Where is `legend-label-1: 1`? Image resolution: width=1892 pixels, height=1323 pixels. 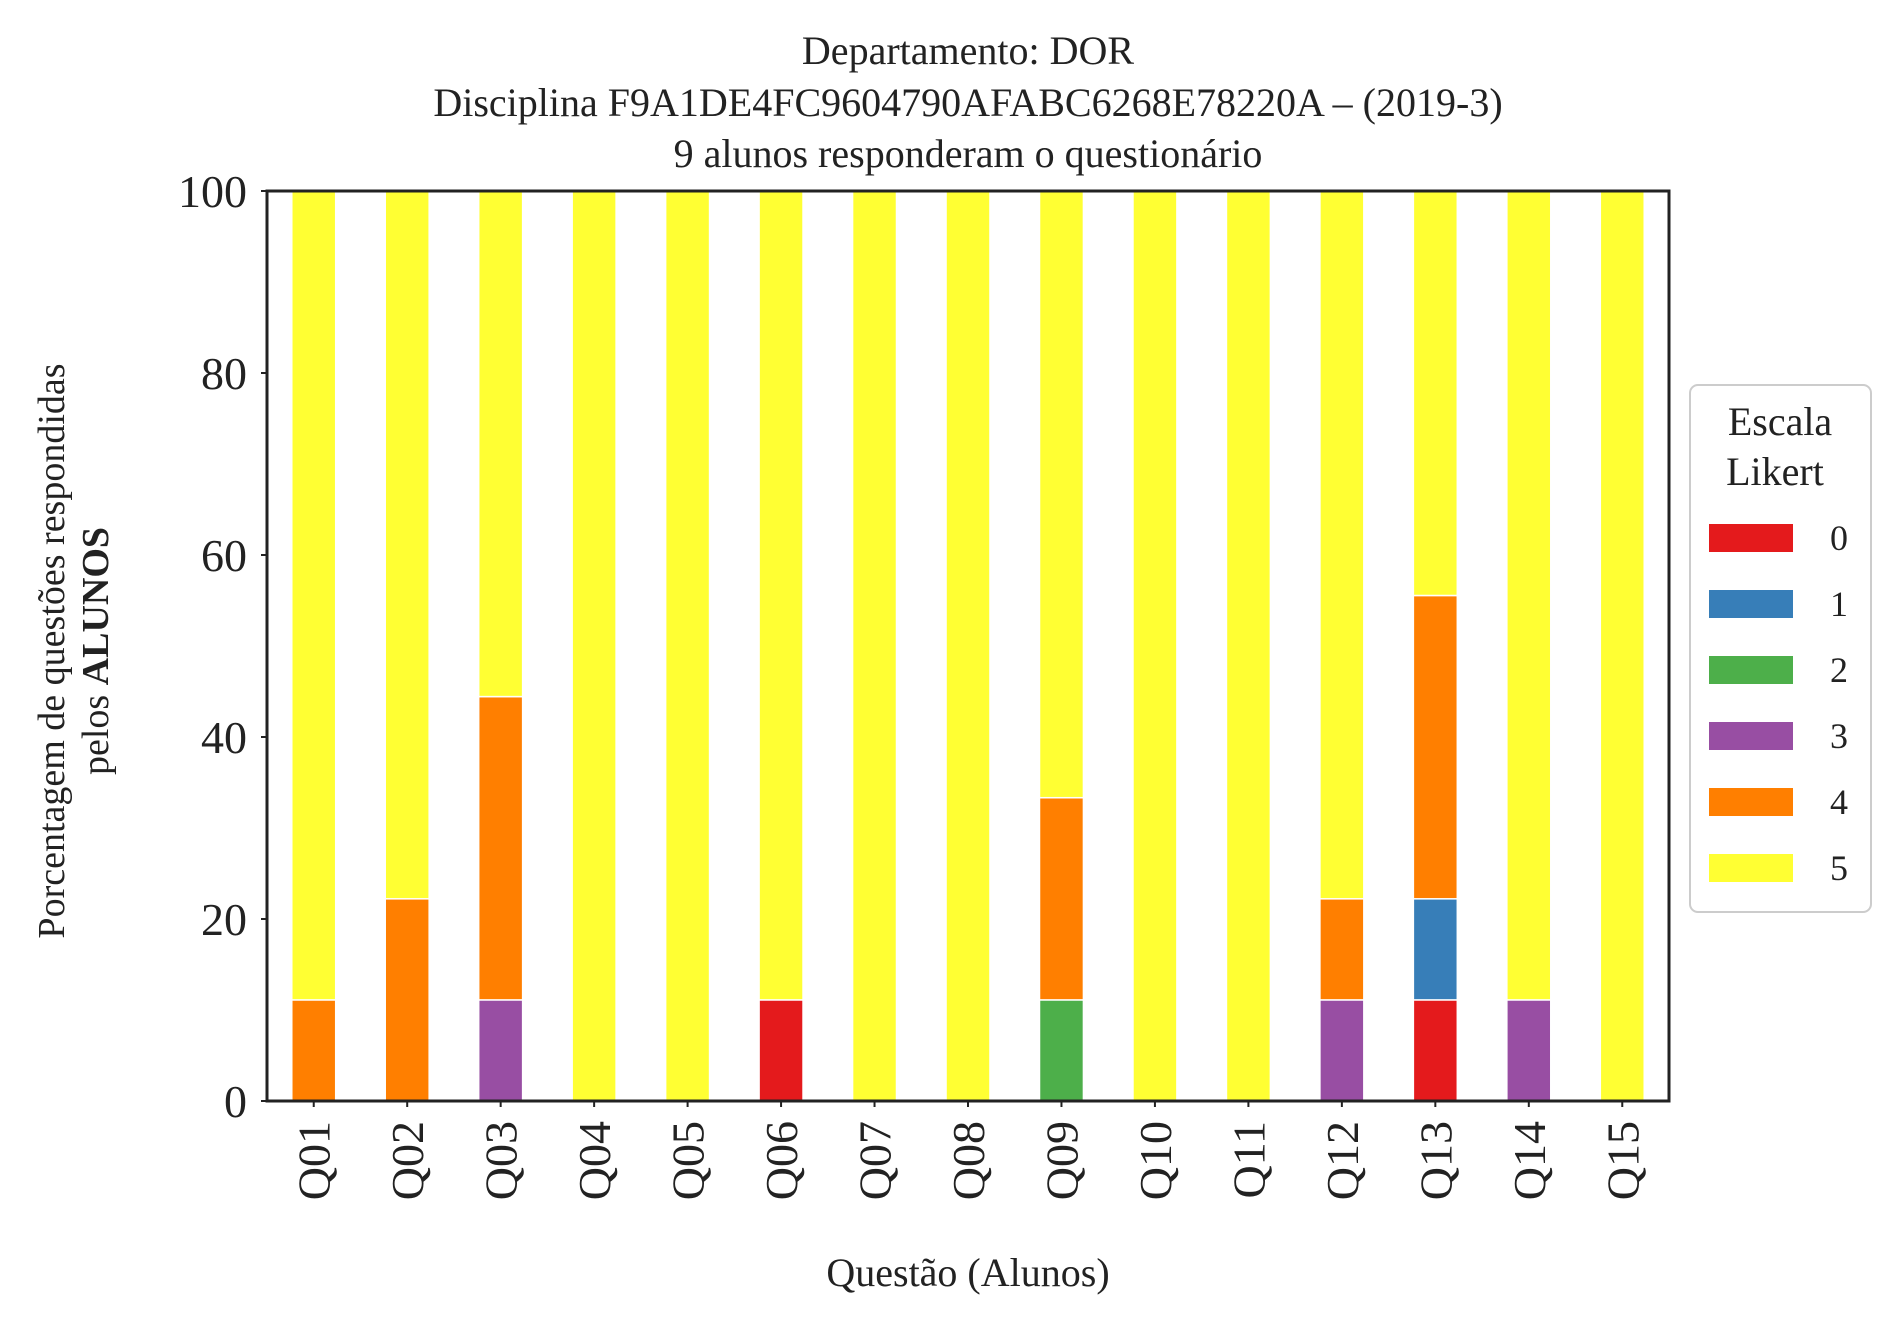
legend-label-1: 1 is located at coordinates (1839, 604).